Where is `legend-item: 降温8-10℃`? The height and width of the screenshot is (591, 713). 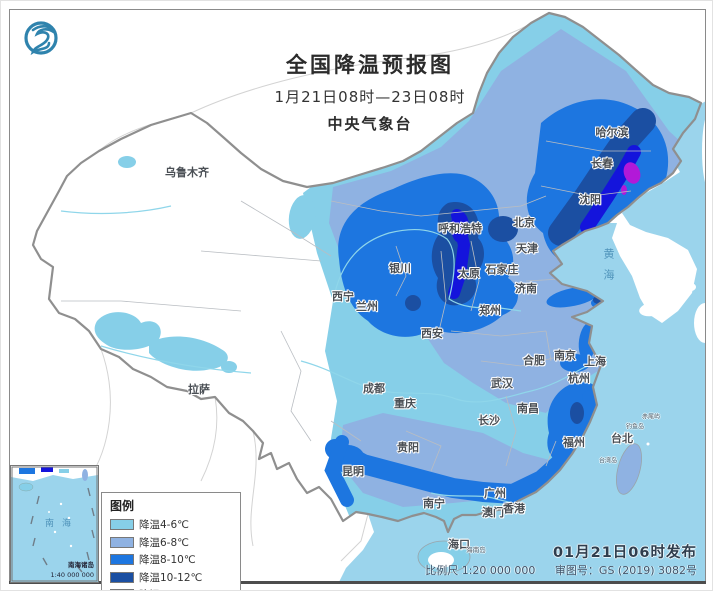 legend-item: 降温8-10℃ is located at coordinates (171, 559).